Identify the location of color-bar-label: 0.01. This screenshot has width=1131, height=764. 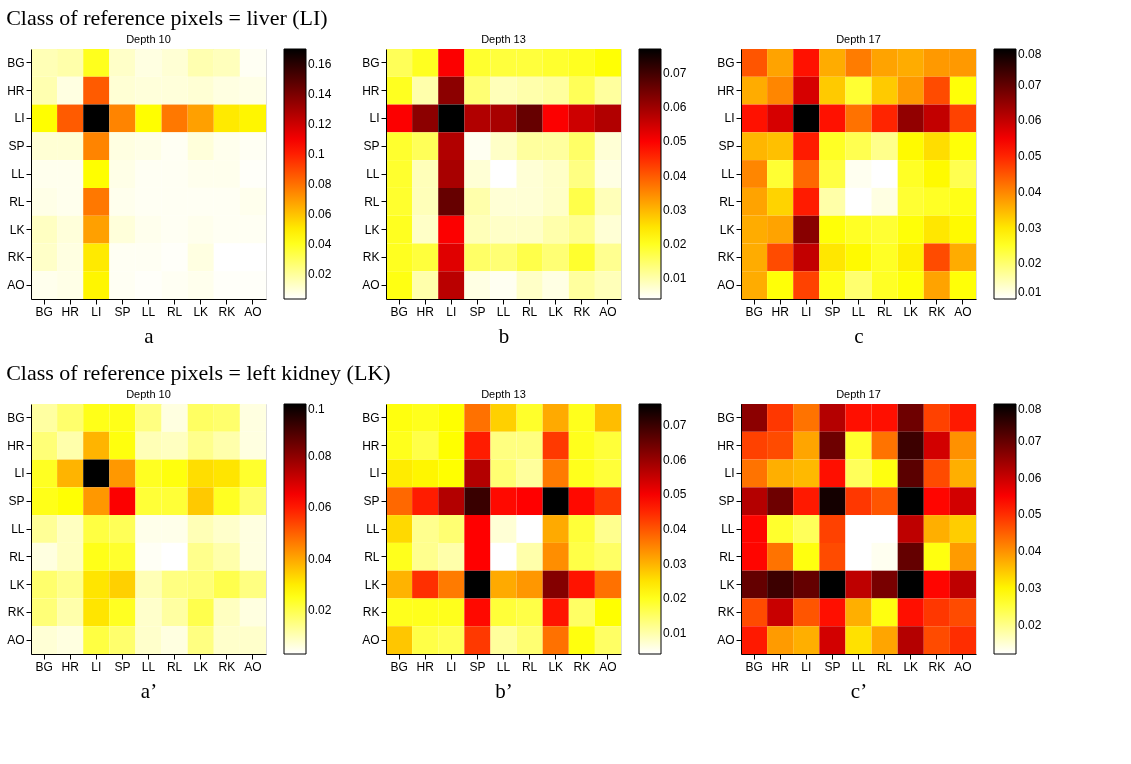
(675, 633).